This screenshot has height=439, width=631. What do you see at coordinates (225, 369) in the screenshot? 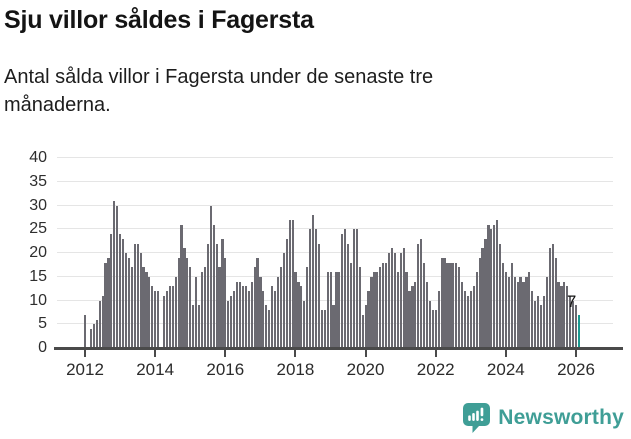
I see `x-axis-label-2016: 2016` at bounding box center [225, 369].